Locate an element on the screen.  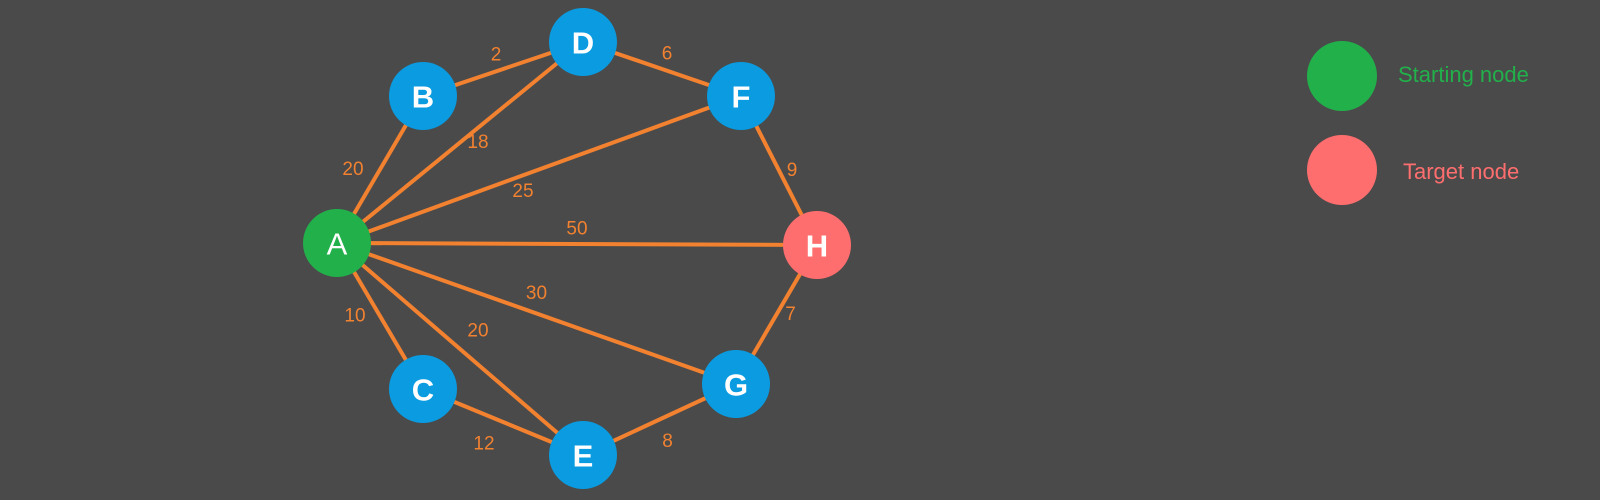
node-label-a: A is located at coordinates (337, 244).